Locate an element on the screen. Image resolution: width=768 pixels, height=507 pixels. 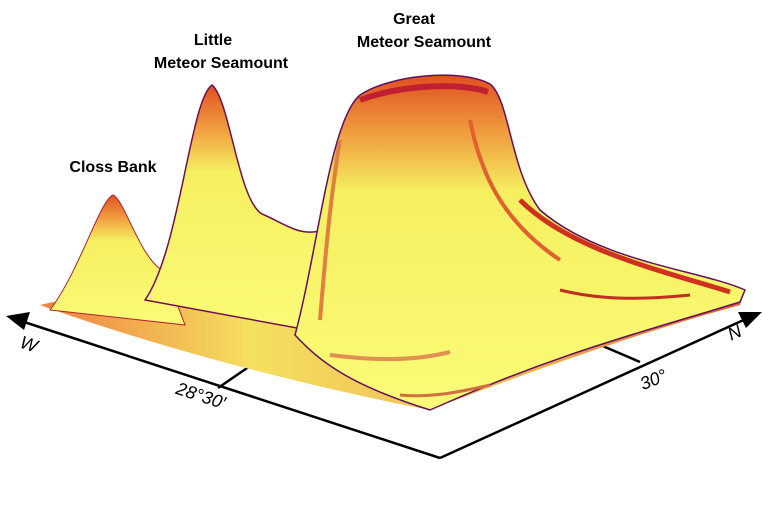
great-meteor-label-1: Great is located at coordinates (414, 19).